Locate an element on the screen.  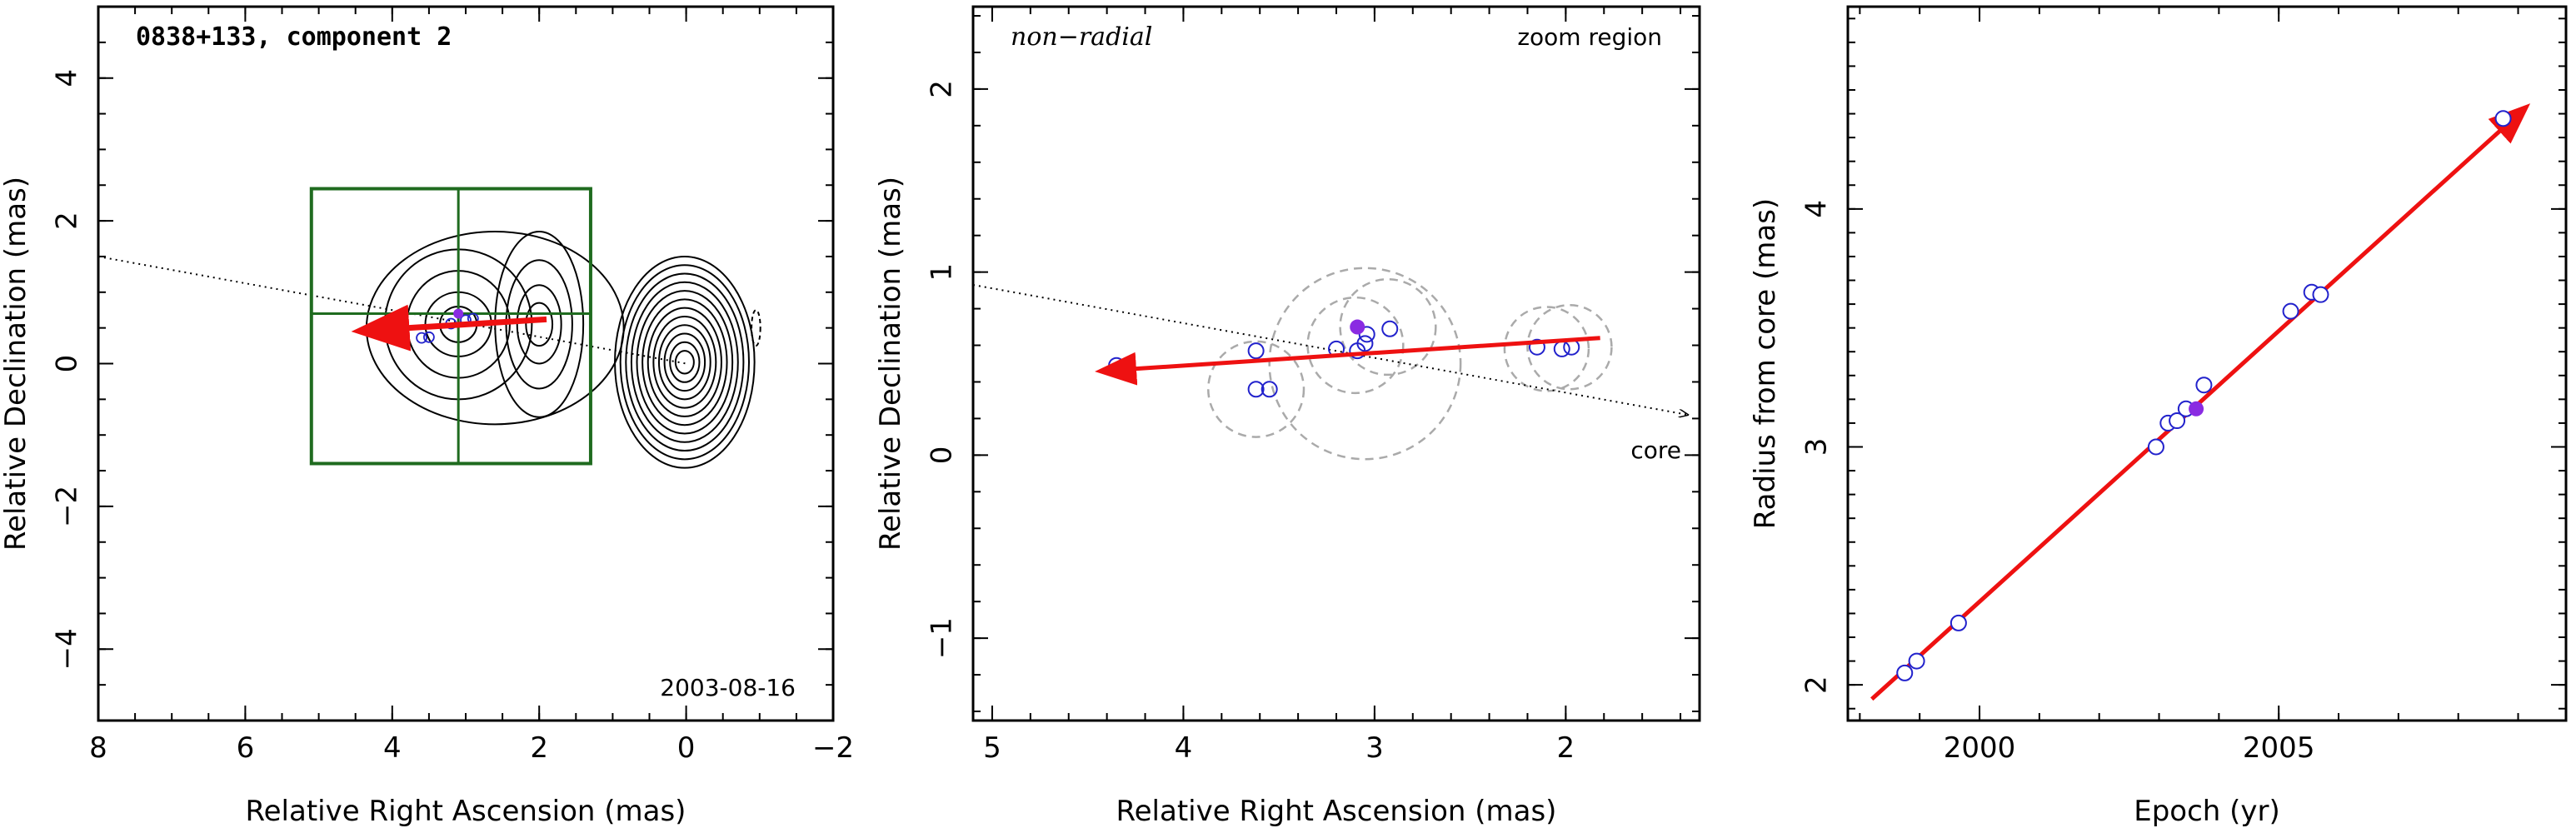
y-tick-label: −2 is located at coordinates (67, 506).